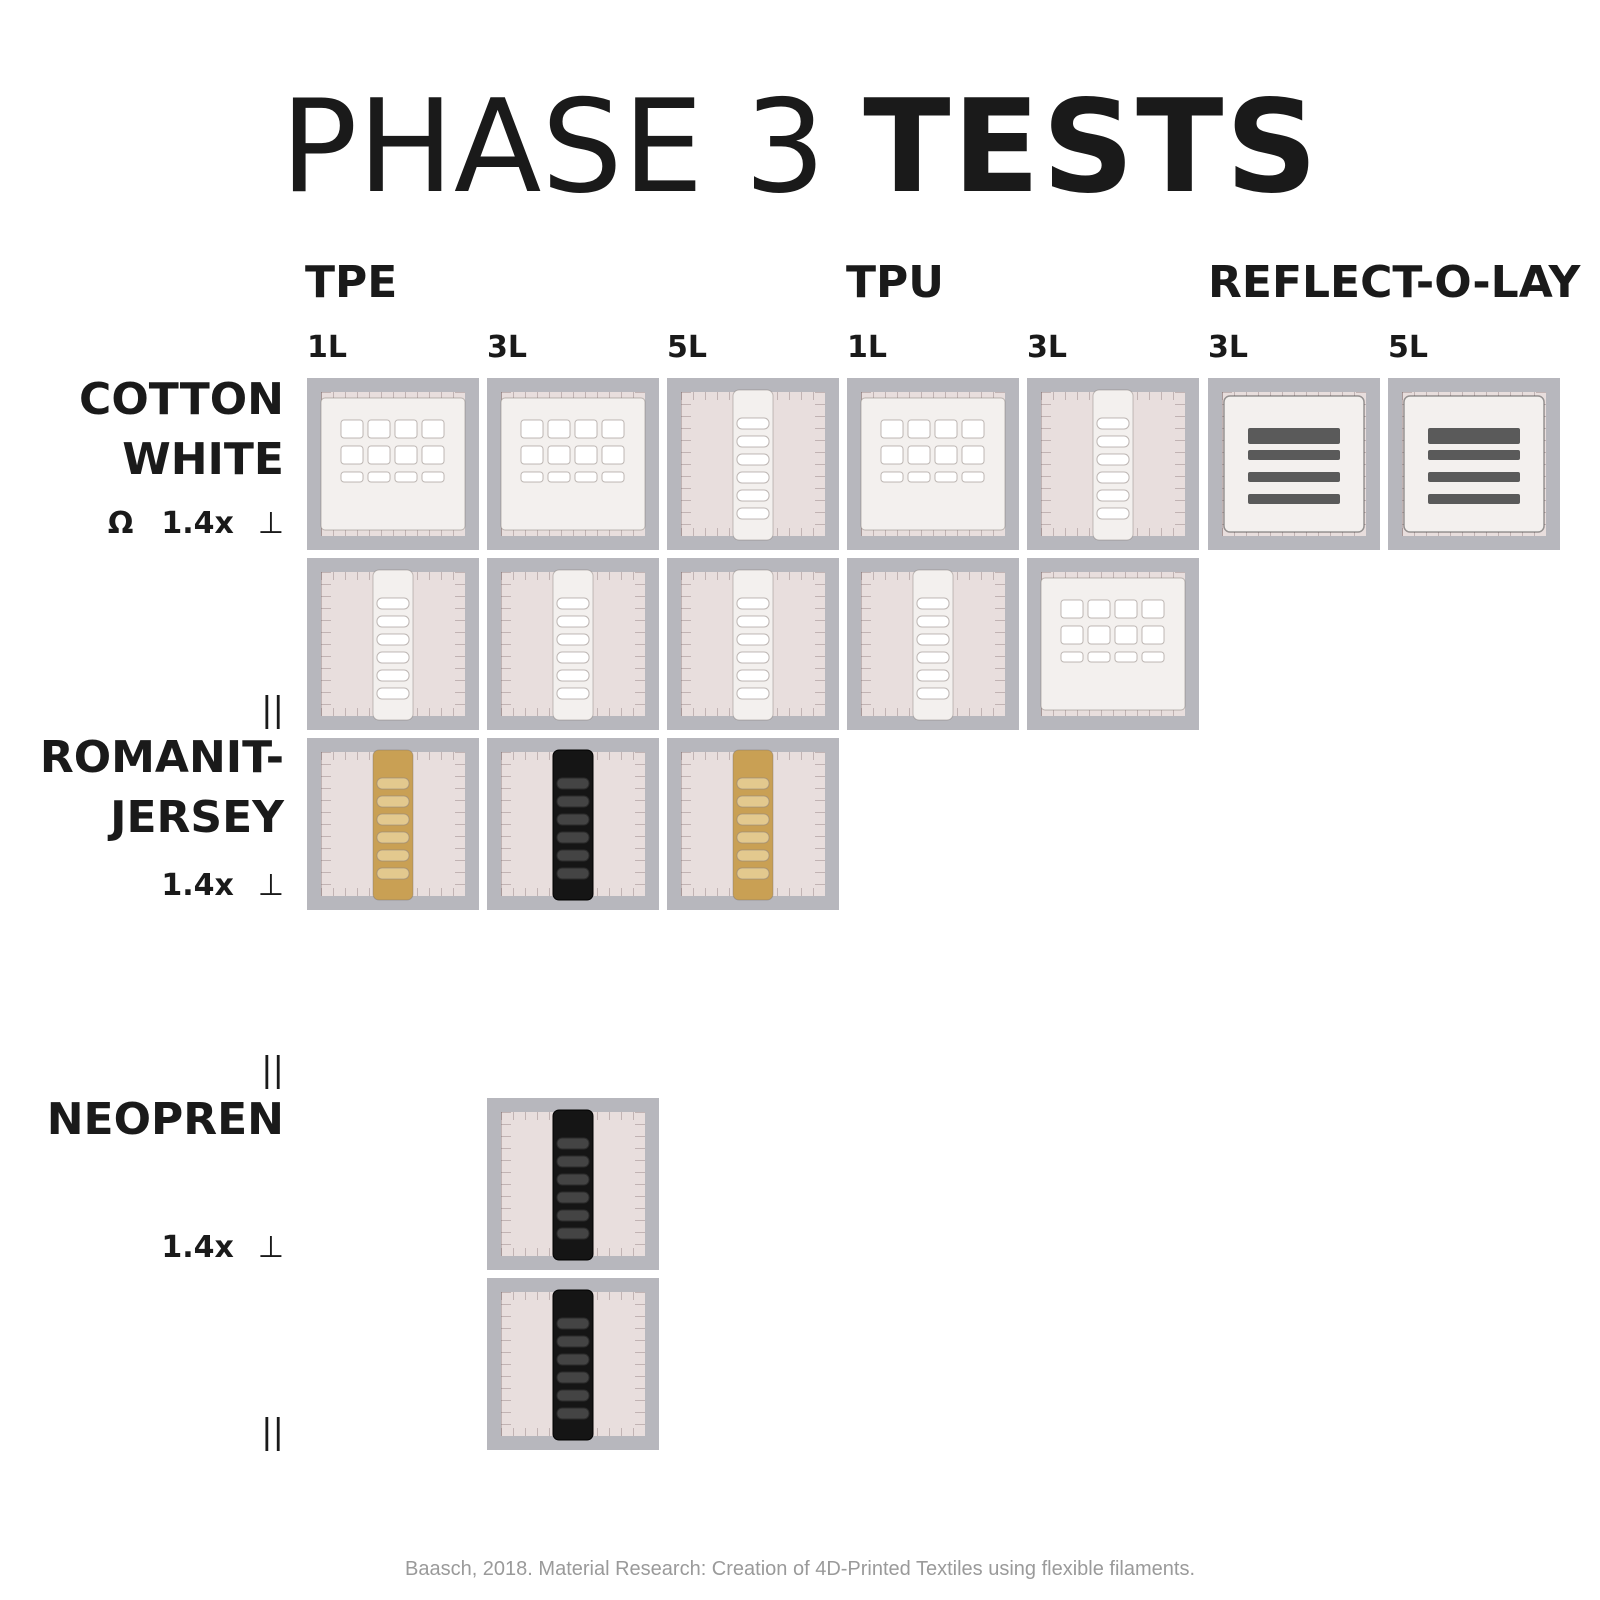 The height and width of the screenshot is (1600, 1600). I want to click on layer-reflect-3l: 3L, so click(1228, 347).